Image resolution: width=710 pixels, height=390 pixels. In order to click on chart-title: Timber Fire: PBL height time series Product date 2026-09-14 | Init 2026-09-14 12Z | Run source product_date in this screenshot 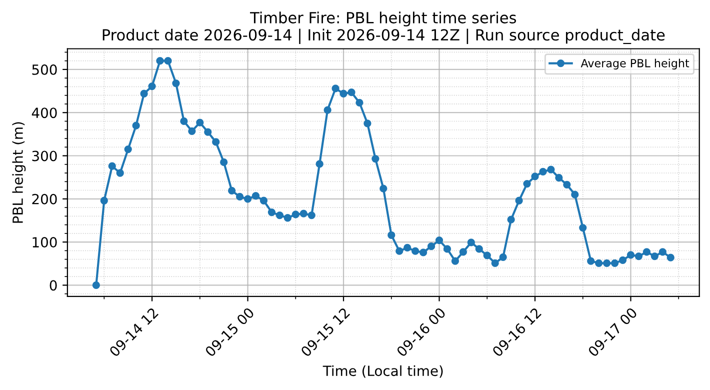, I will do `click(383, 28)`.